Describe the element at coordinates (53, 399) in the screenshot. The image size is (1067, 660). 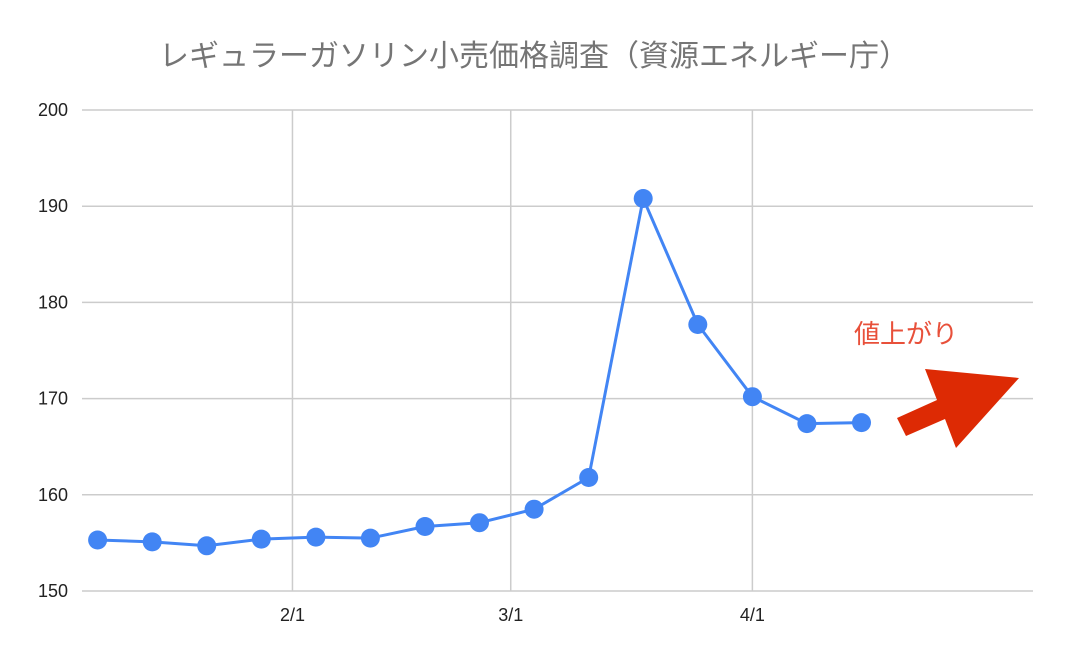
I see `y-tick-label: 170` at that location.